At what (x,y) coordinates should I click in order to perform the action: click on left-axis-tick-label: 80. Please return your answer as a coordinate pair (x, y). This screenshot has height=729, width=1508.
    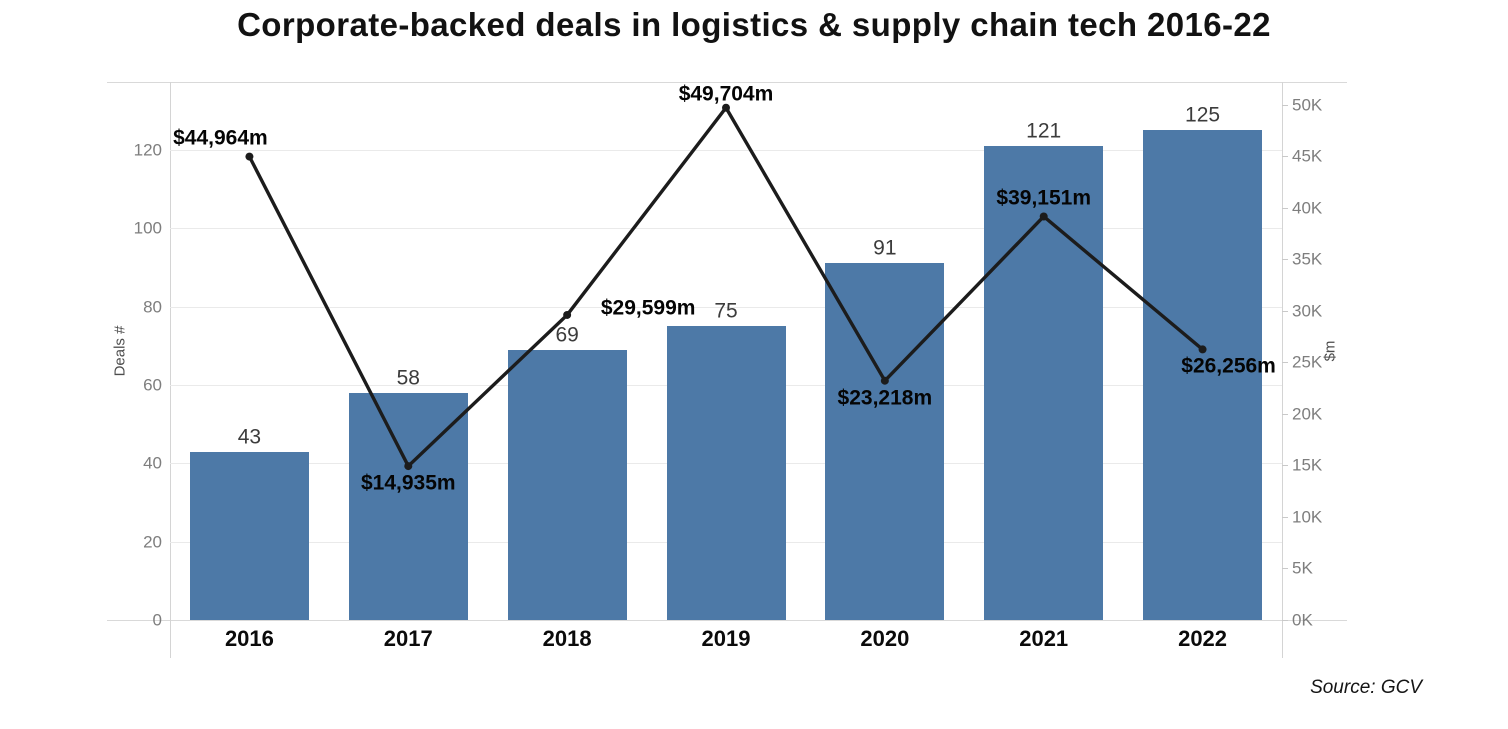
    Looking at the image, I should click on (152, 307).